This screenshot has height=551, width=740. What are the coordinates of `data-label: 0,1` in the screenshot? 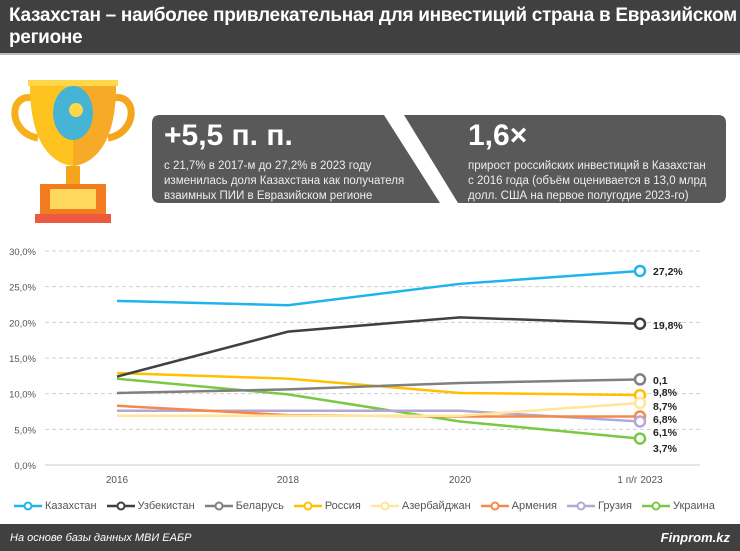 It's located at (660, 381).